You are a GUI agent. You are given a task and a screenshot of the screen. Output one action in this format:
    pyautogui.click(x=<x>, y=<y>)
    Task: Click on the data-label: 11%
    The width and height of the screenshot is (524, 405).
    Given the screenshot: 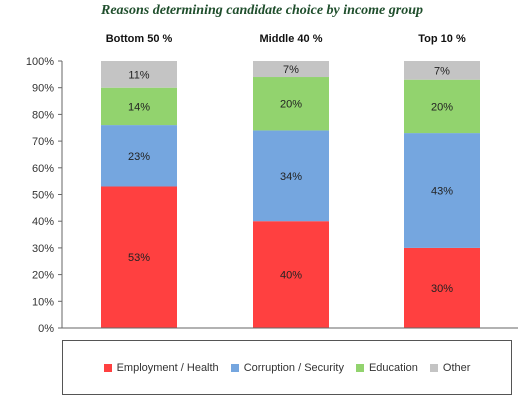 What is the action you would take?
    pyautogui.click(x=138, y=75)
    